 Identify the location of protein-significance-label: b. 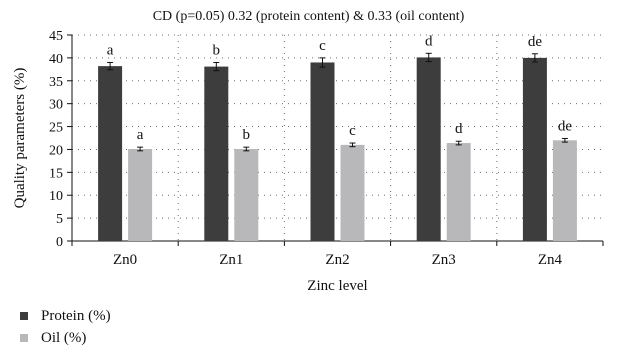
(217, 50).